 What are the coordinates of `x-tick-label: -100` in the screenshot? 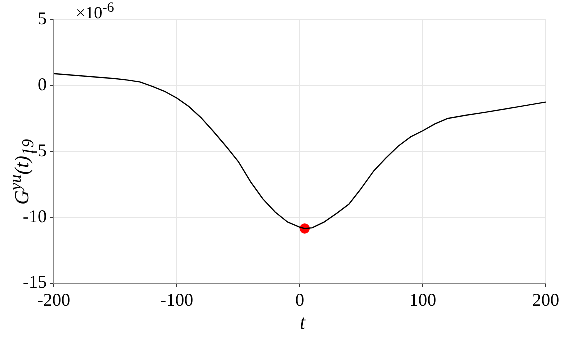 It's located at (177, 300).